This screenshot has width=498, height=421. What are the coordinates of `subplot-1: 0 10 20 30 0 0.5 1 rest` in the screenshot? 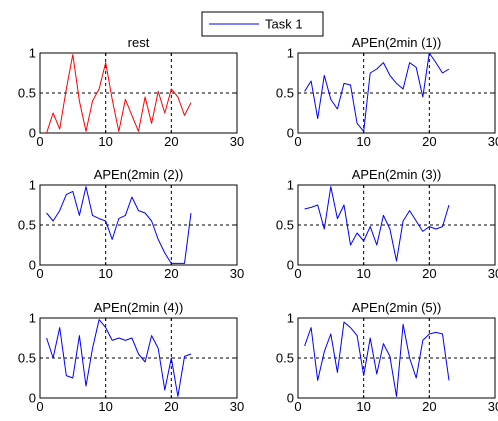 It's located at (131, 92).